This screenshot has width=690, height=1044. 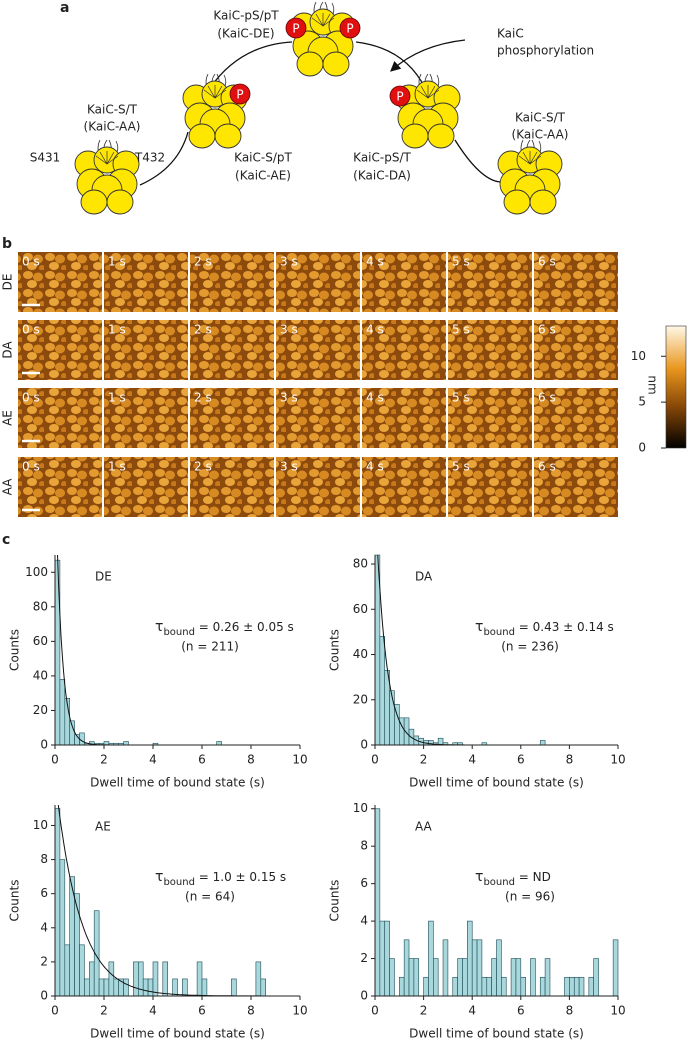 What do you see at coordinates (179, 632) in the screenshot?
I see `tau-subscript: bound` at bounding box center [179, 632].